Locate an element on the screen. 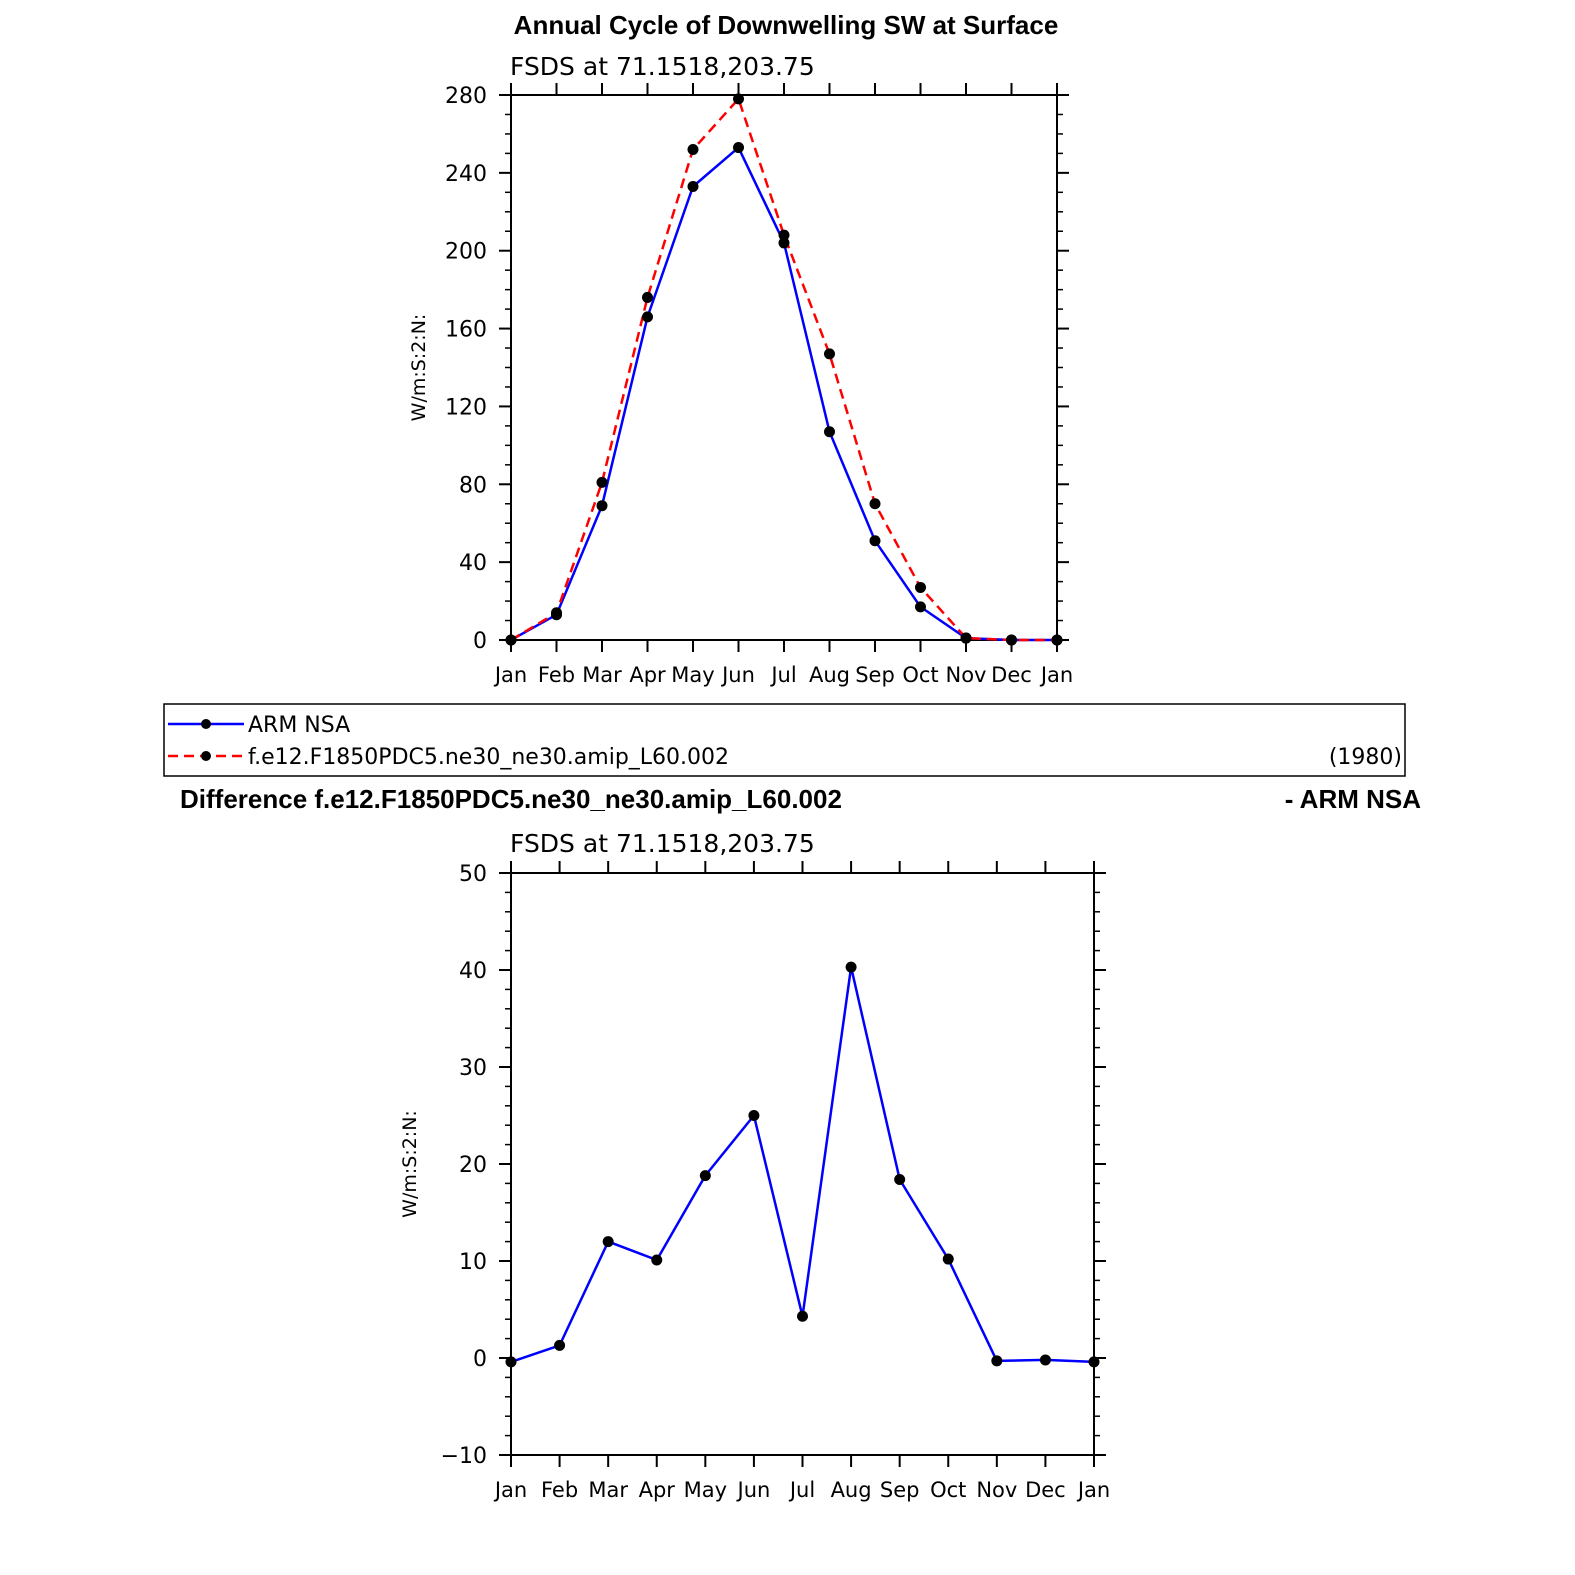 The height and width of the screenshot is (1575, 1575). chart1-xtick-label: Jun is located at coordinates (737, 675).